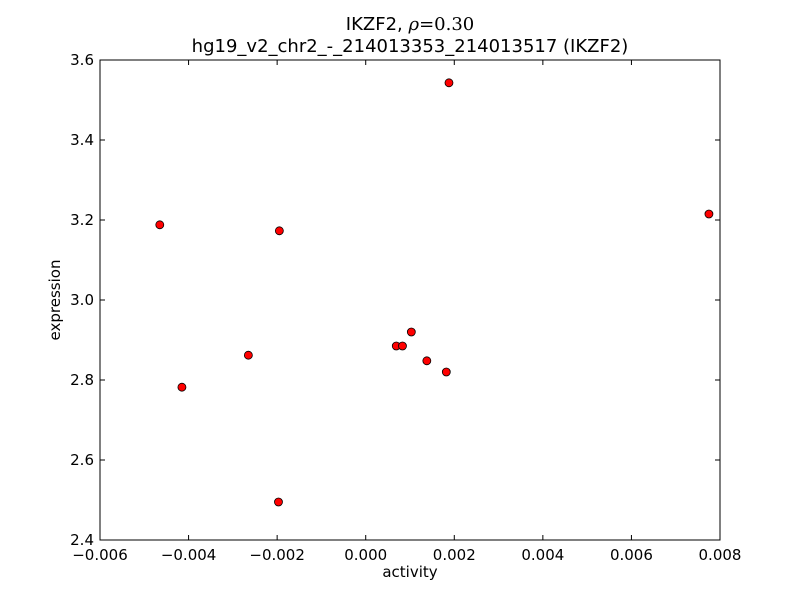  Describe the element at coordinates (82, 220) in the screenshot. I see `y-tick-label: 3.2` at that location.